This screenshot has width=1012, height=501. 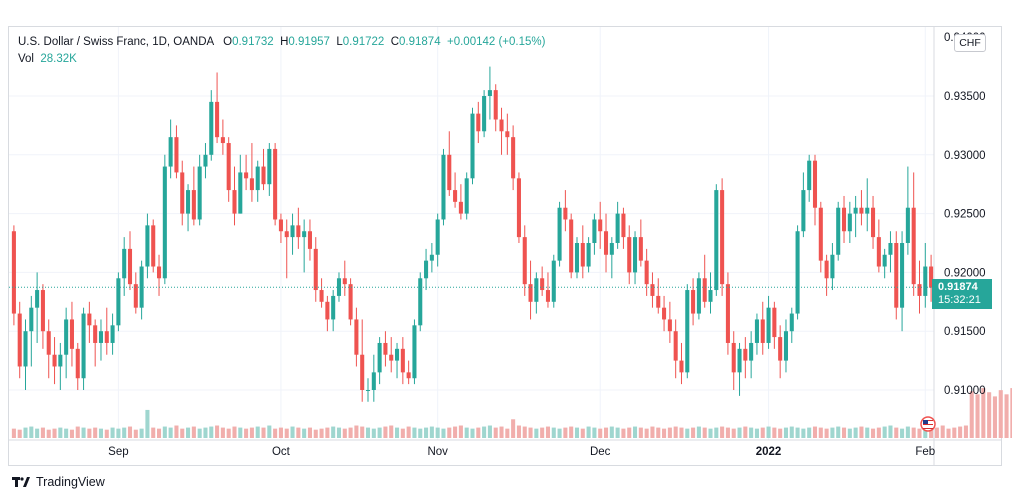 I want to click on price-tick-label: 0.92000, so click(x=965, y=273).